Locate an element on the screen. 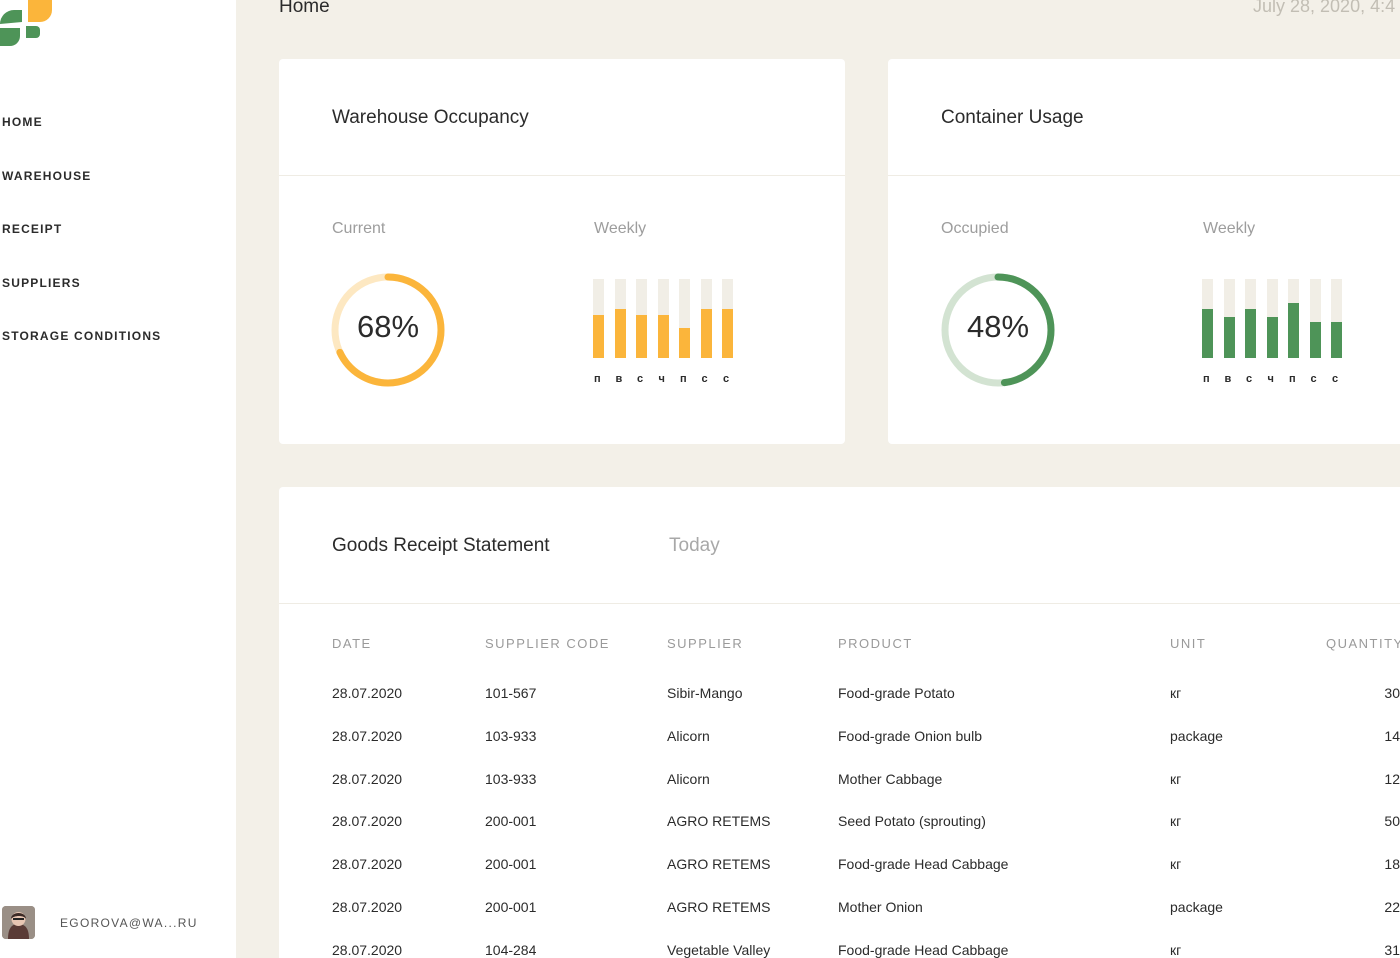  card-title: Goods Receipt Statement is located at coordinates (441, 545).